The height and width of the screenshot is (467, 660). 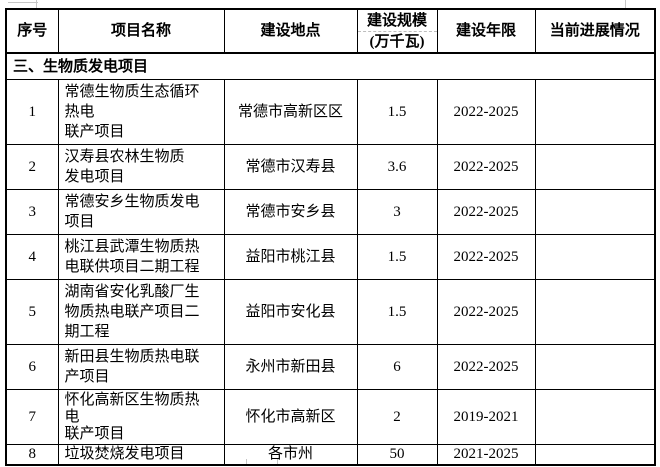 I want to click on section-row: 三、生物质发电项目, so click(x=330, y=66).